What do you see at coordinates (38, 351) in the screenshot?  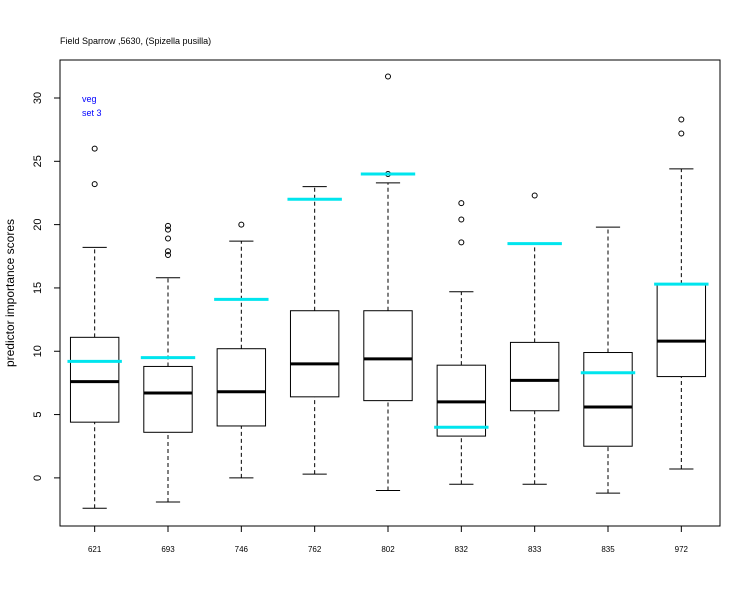 I see `y-tick-label-10: 10` at bounding box center [38, 351].